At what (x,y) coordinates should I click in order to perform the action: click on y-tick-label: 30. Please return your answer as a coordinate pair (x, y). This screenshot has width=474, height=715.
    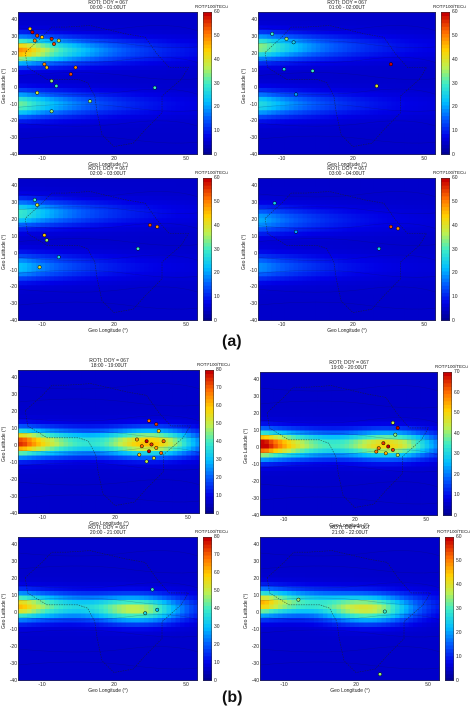
    Looking at the image, I should click on (254, 37).